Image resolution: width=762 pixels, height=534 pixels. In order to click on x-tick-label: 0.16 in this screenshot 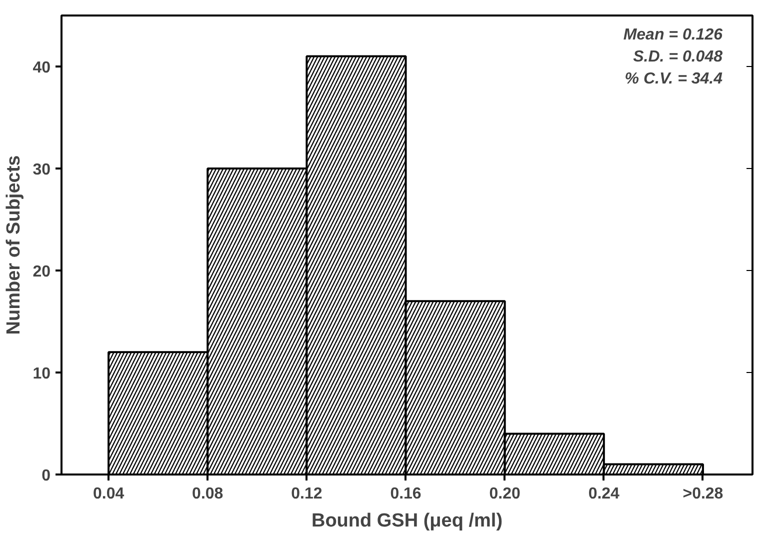, I will do `click(406, 494)`.